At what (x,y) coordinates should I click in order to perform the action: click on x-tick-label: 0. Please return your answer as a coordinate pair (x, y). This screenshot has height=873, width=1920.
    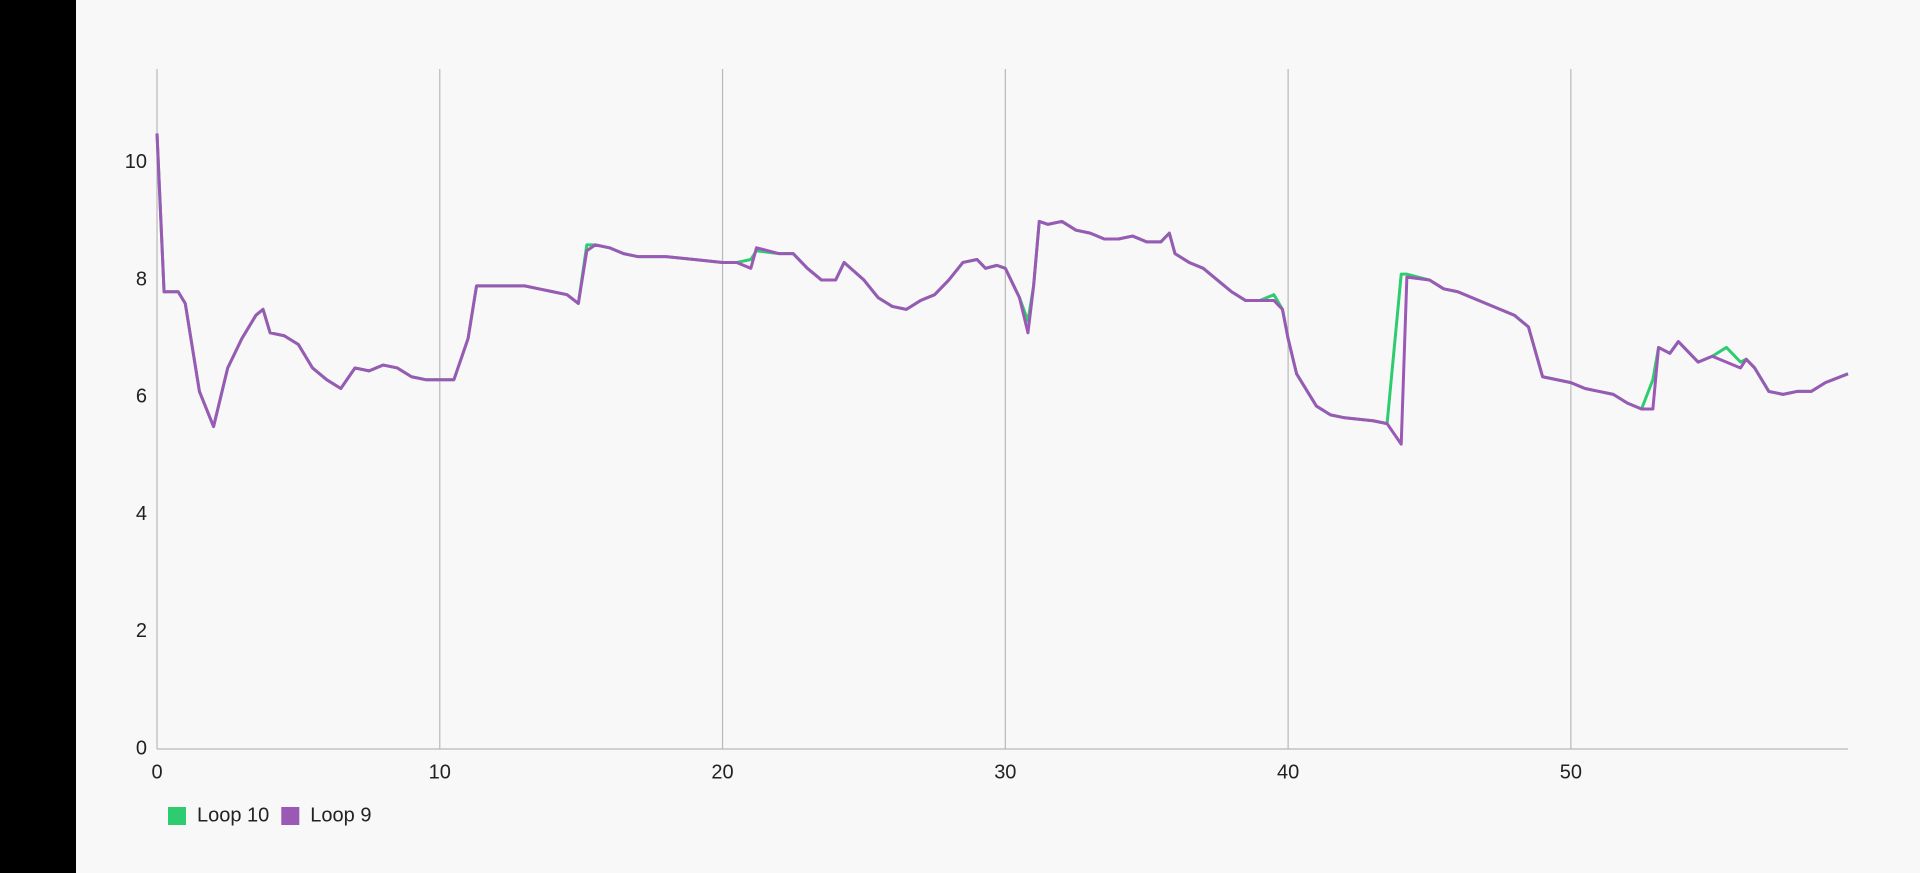
    Looking at the image, I should click on (156, 772).